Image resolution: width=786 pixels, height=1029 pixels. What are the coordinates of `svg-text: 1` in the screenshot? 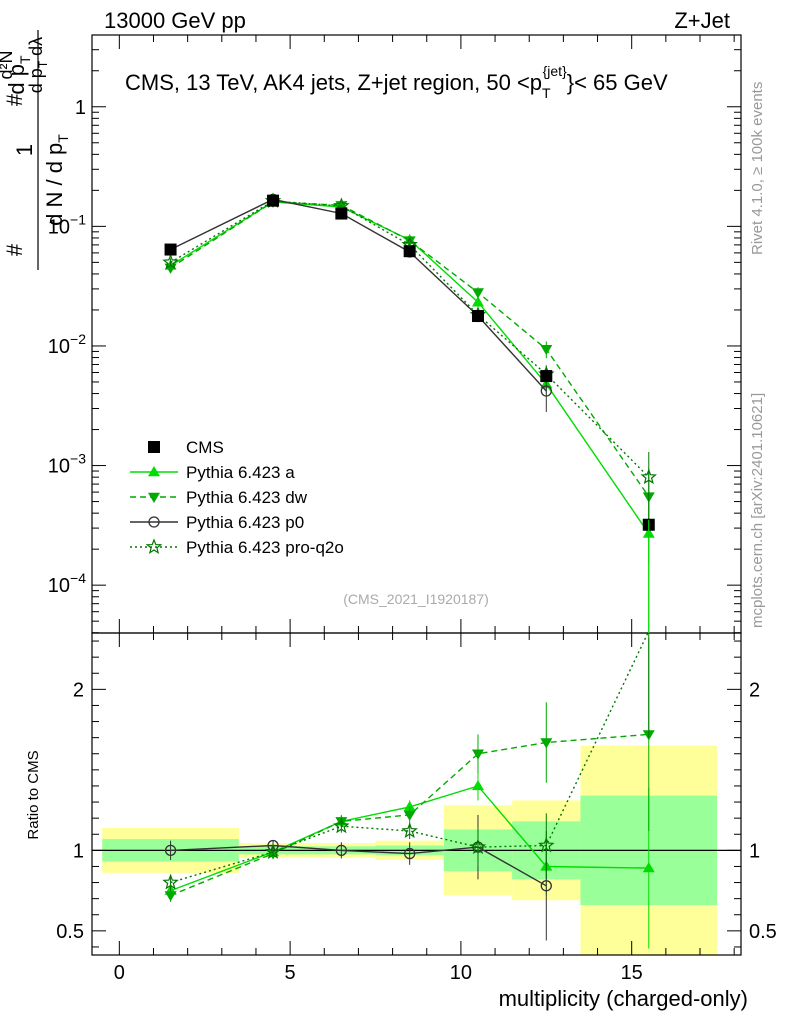 It's located at (24, 150).